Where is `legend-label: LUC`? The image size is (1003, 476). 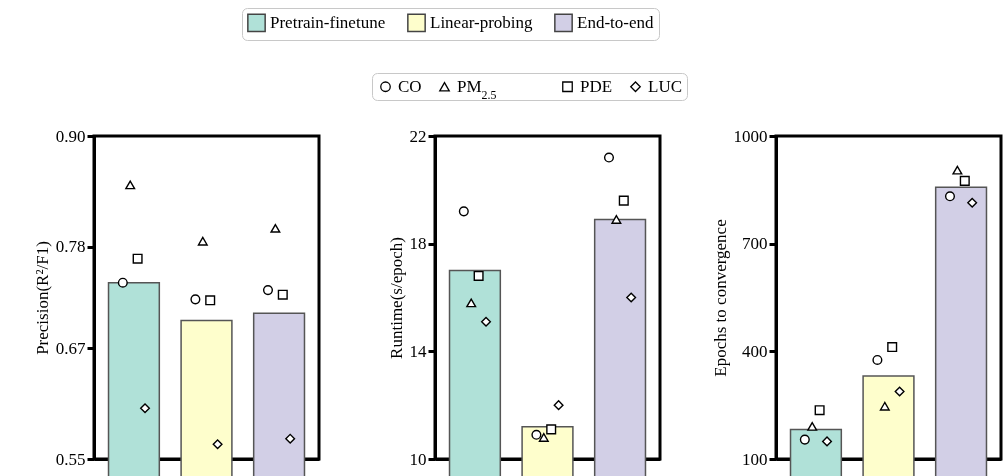
legend-label: LUC is located at coordinates (665, 86).